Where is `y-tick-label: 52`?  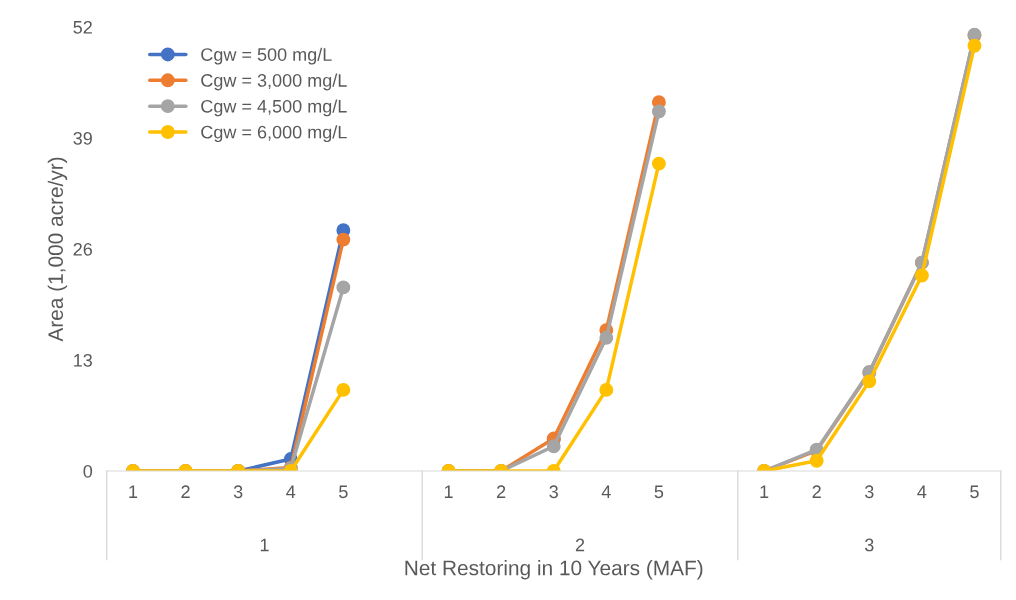 y-tick-label: 52 is located at coordinates (82, 27).